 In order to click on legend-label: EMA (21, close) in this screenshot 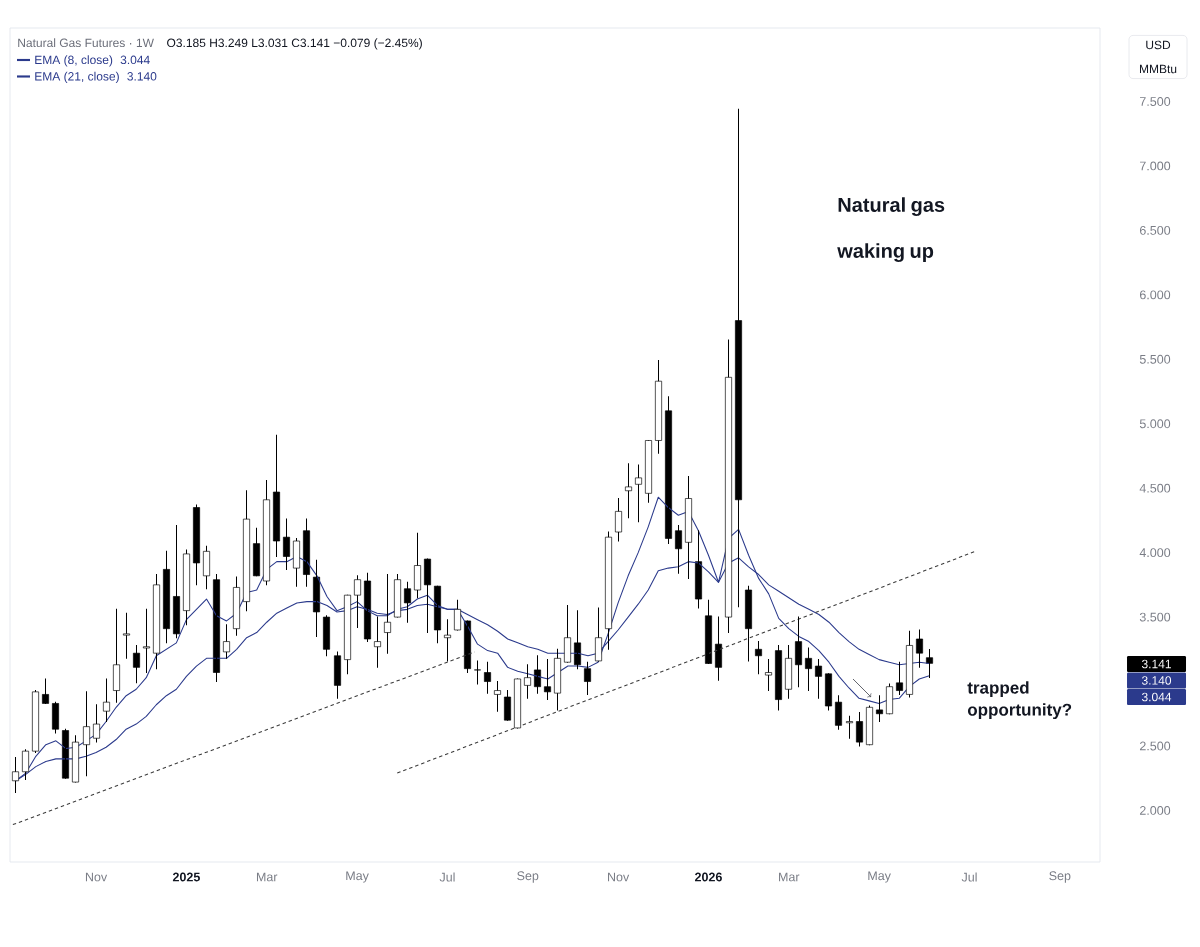, I will do `click(77, 77)`.